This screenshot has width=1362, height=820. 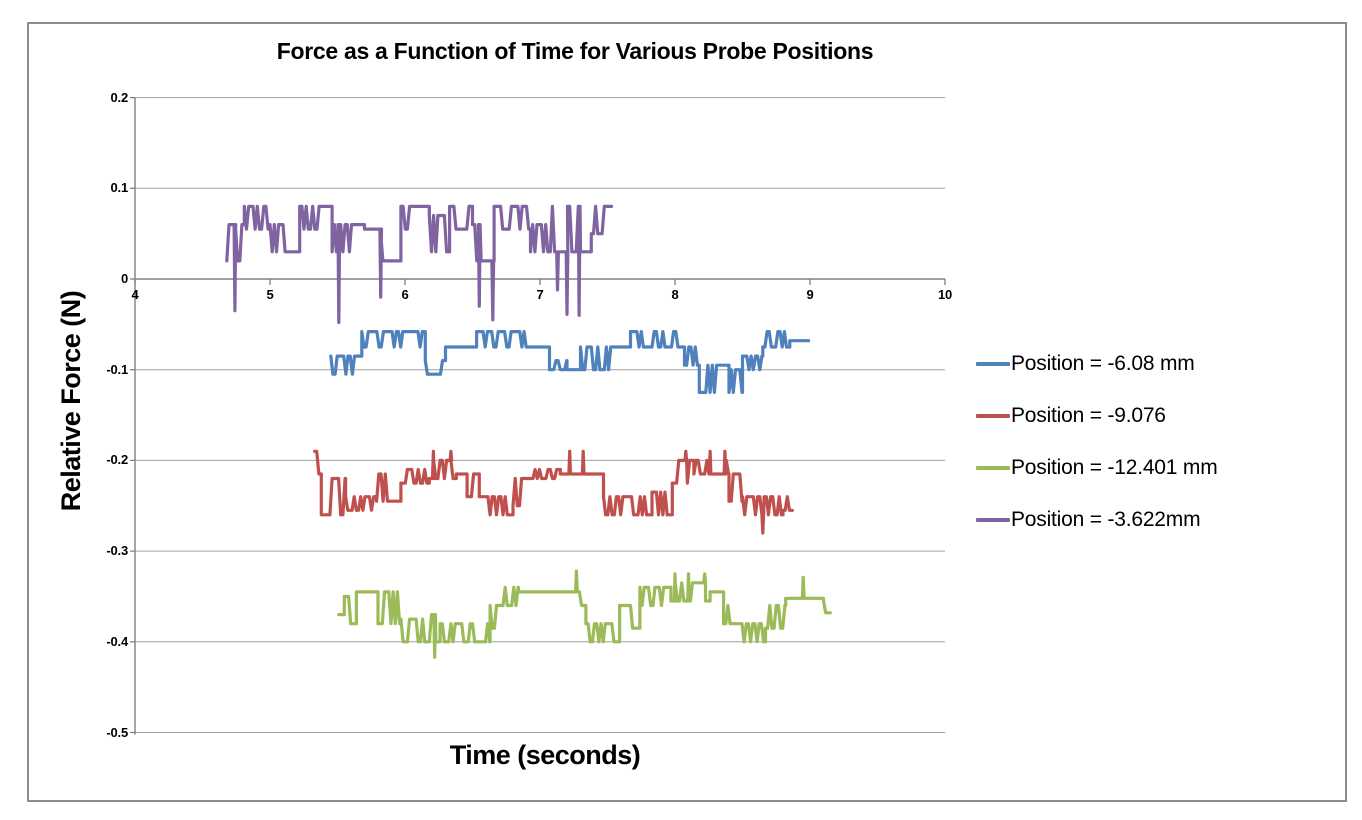 What do you see at coordinates (1114, 467) in the screenshot?
I see `legend-label: Position = -12.401 mm` at bounding box center [1114, 467].